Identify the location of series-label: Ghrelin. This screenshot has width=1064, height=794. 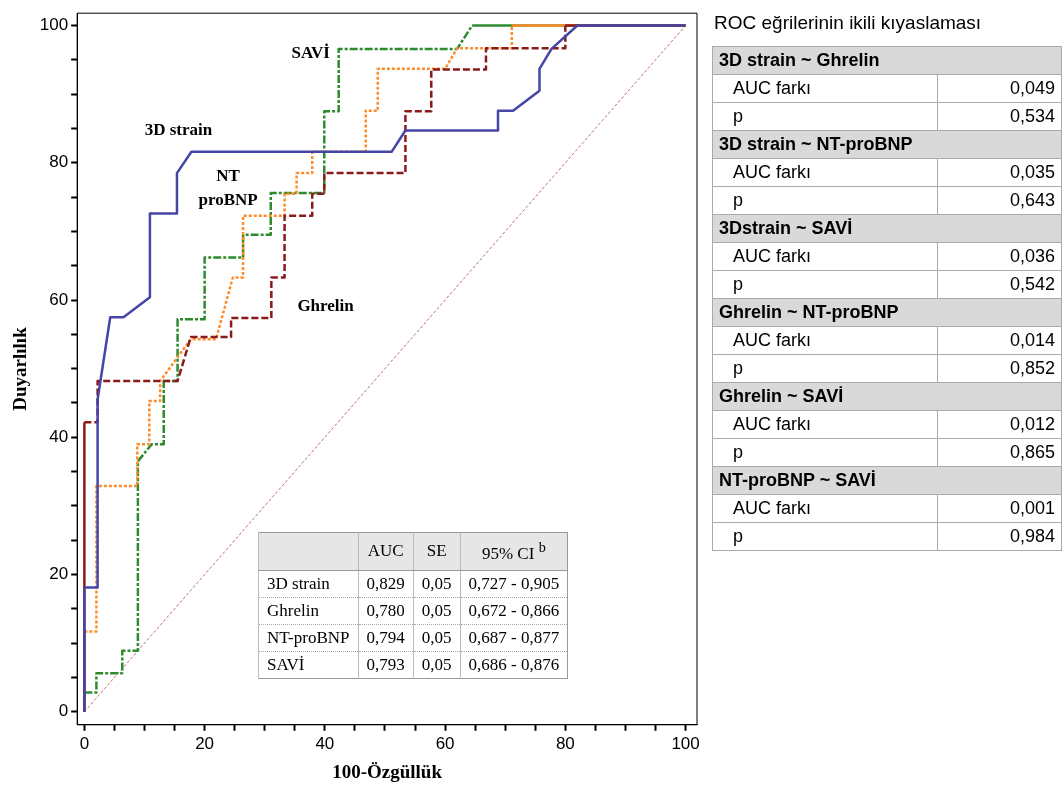
(326, 305).